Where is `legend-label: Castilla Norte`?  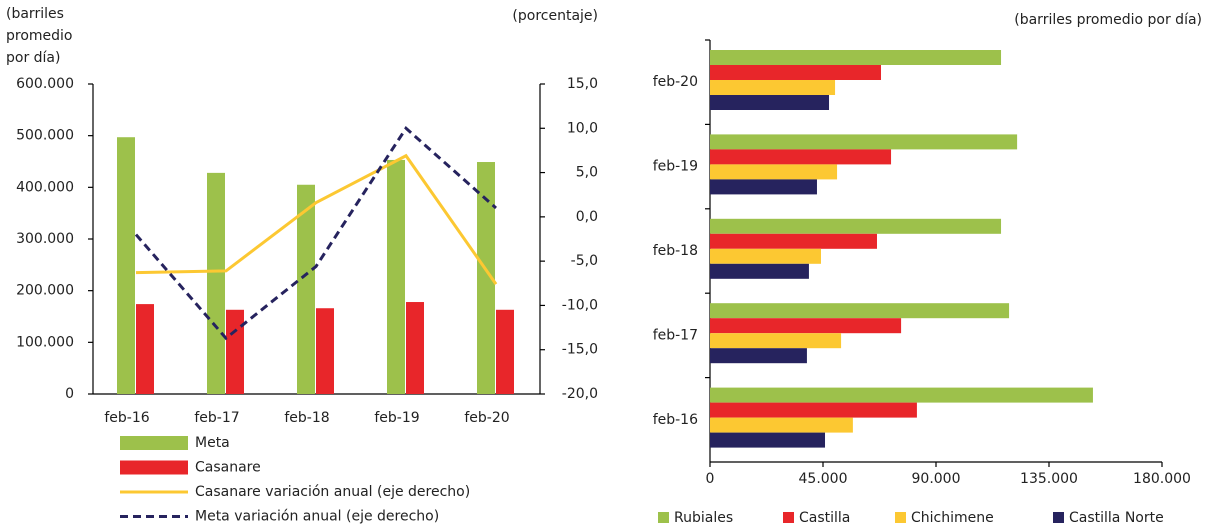
legend-label: Castilla Norte is located at coordinates (1116, 518).